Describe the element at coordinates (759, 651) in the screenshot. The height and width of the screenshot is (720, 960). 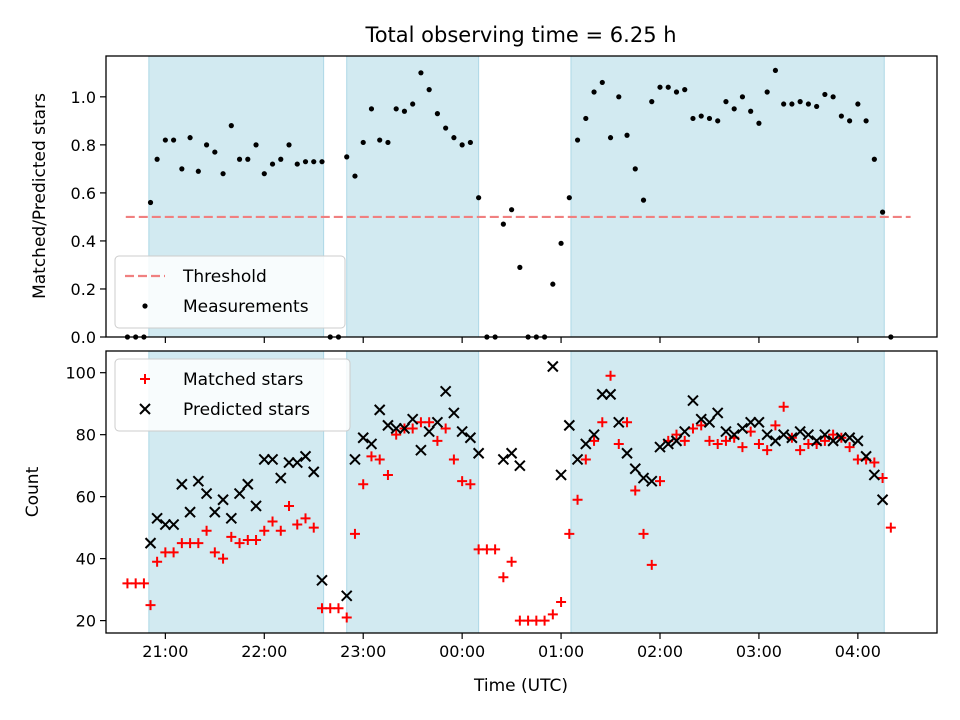
I see `x-tick-label: 03:00` at that location.